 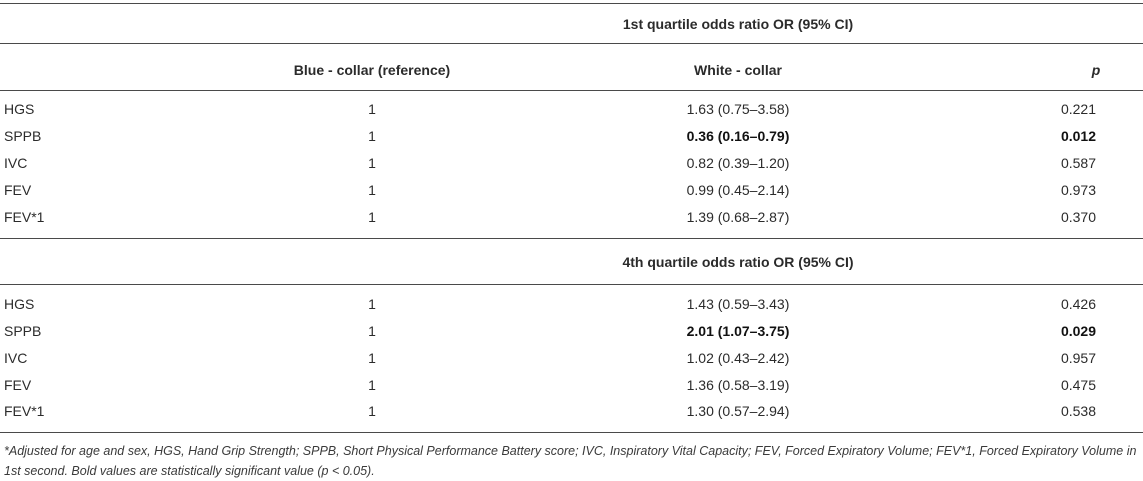 What do you see at coordinates (1078, 109) in the screenshot?
I see `p-value: 0.221` at bounding box center [1078, 109].